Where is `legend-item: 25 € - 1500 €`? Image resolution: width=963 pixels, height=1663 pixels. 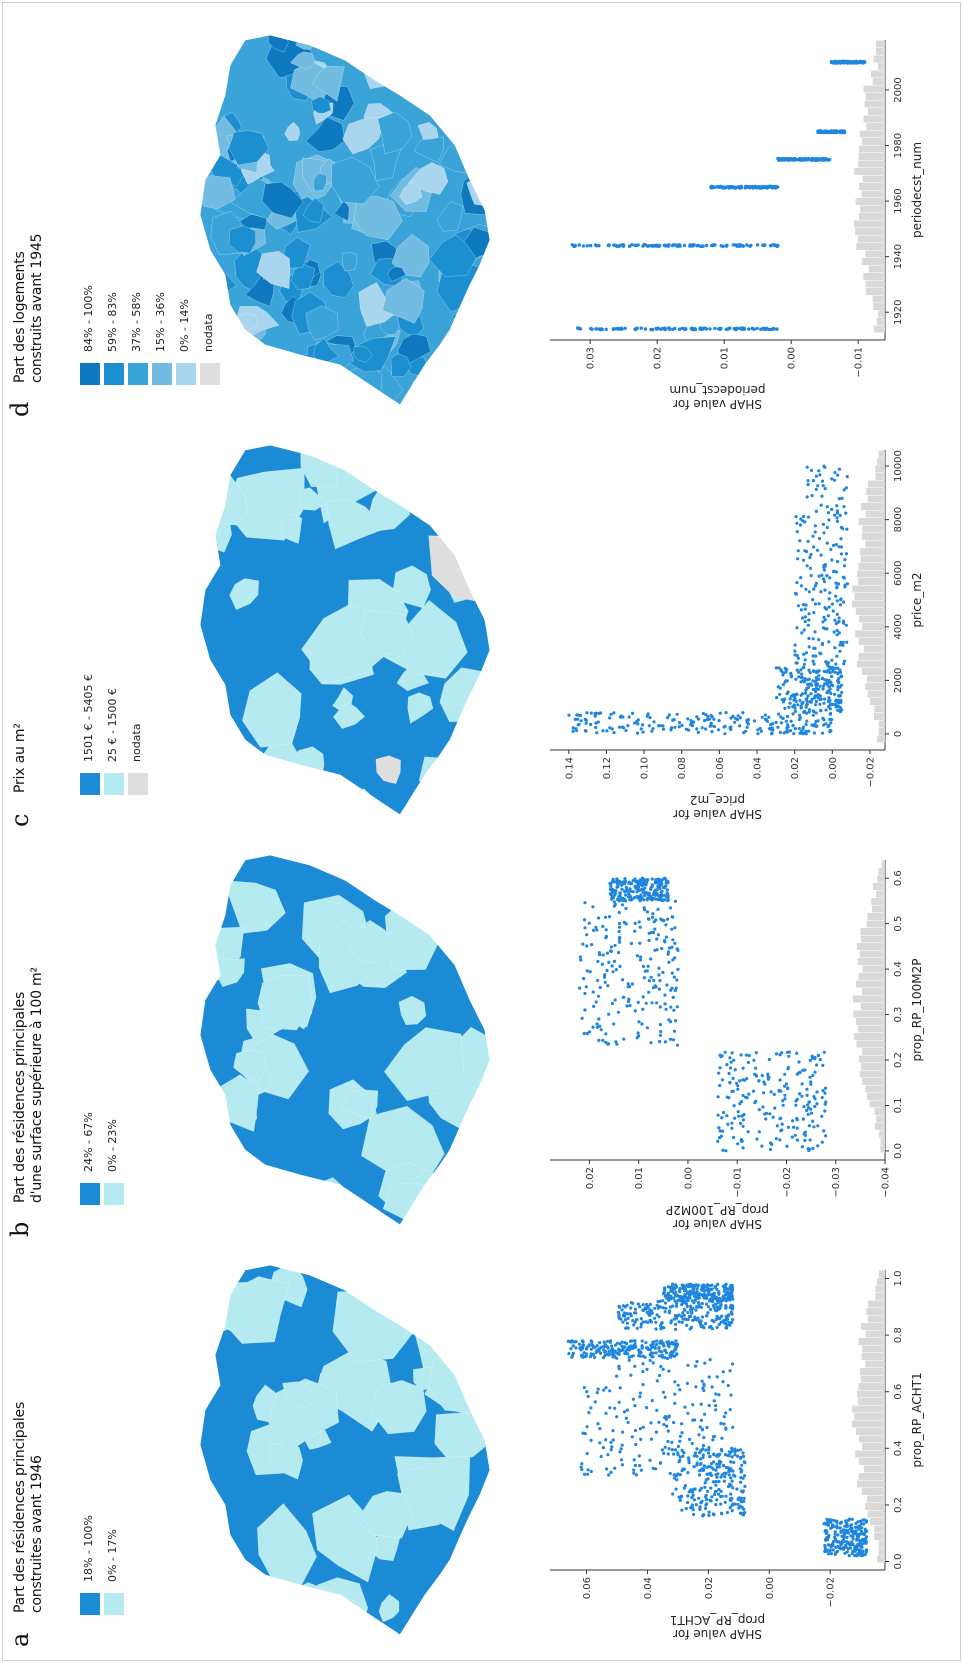 legend-item: 25 € - 1500 € is located at coordinates (114, 680).